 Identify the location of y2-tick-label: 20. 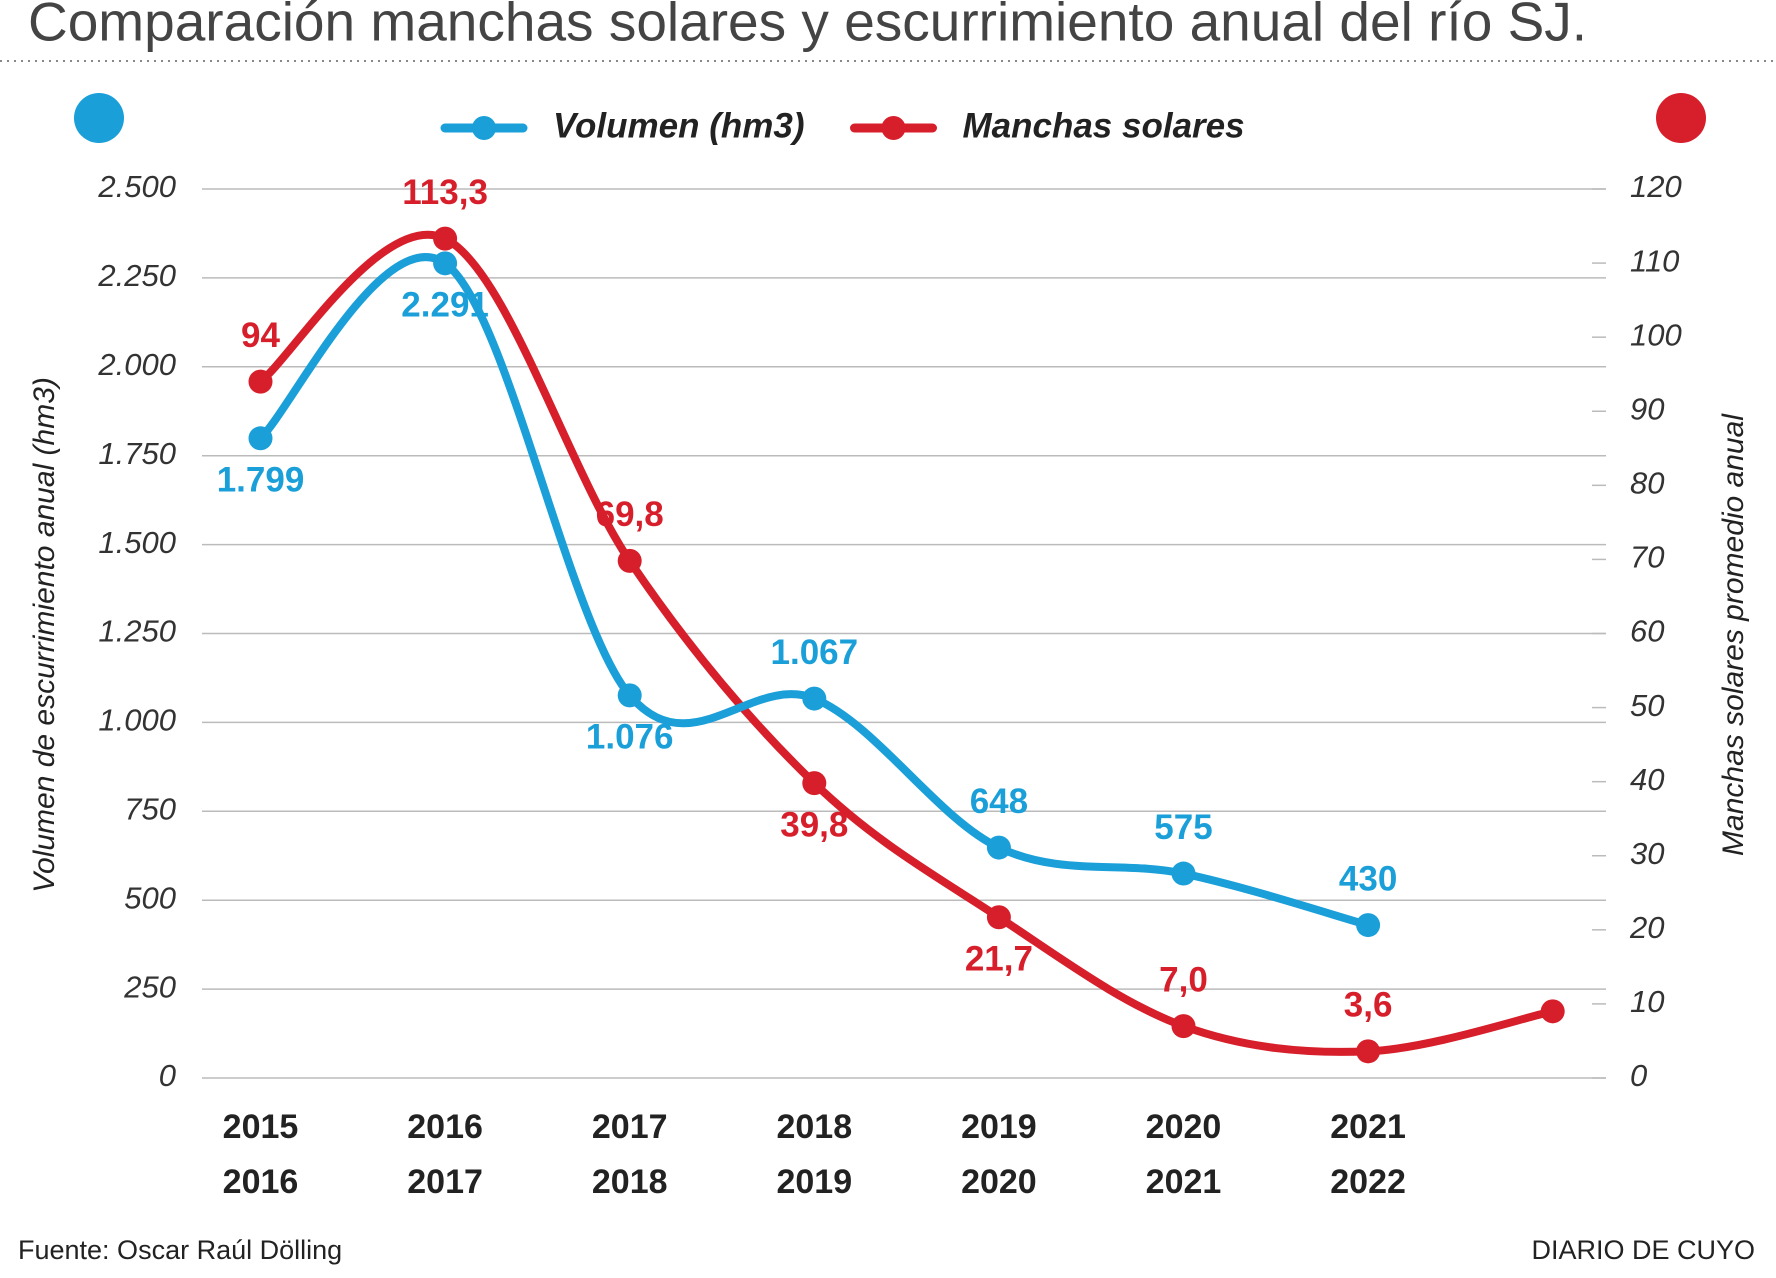
(1646, 927).